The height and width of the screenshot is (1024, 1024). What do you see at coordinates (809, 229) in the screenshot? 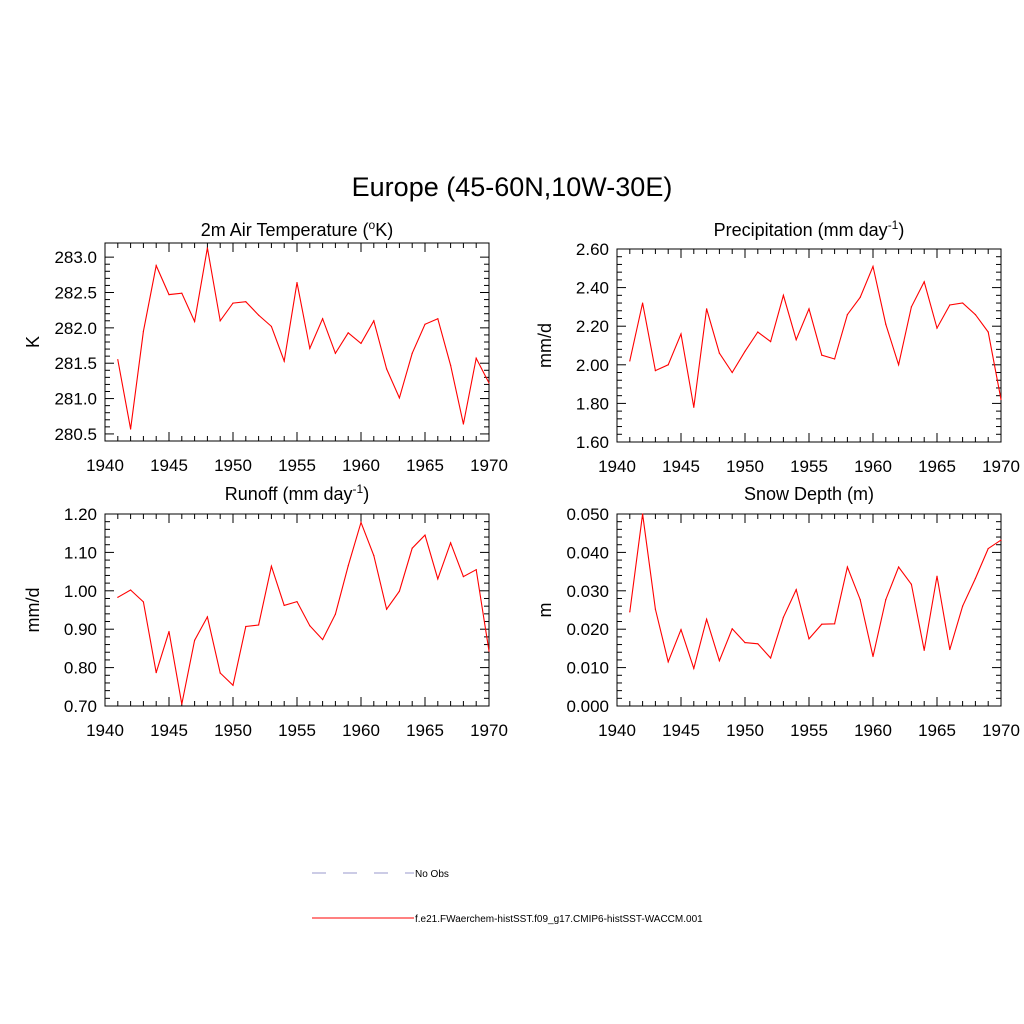
I see `panel-title: Precipitation (mm day-1)` at bounding box center [809, 229].